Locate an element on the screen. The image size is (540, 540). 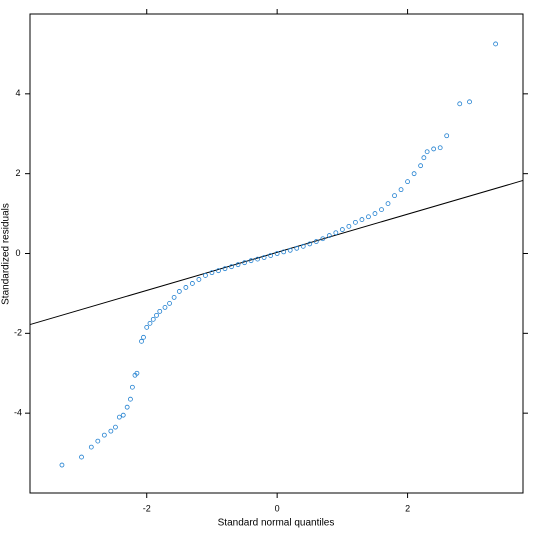
x-axis-label: Standard normal quantiles is located at coordinates (276, 523).